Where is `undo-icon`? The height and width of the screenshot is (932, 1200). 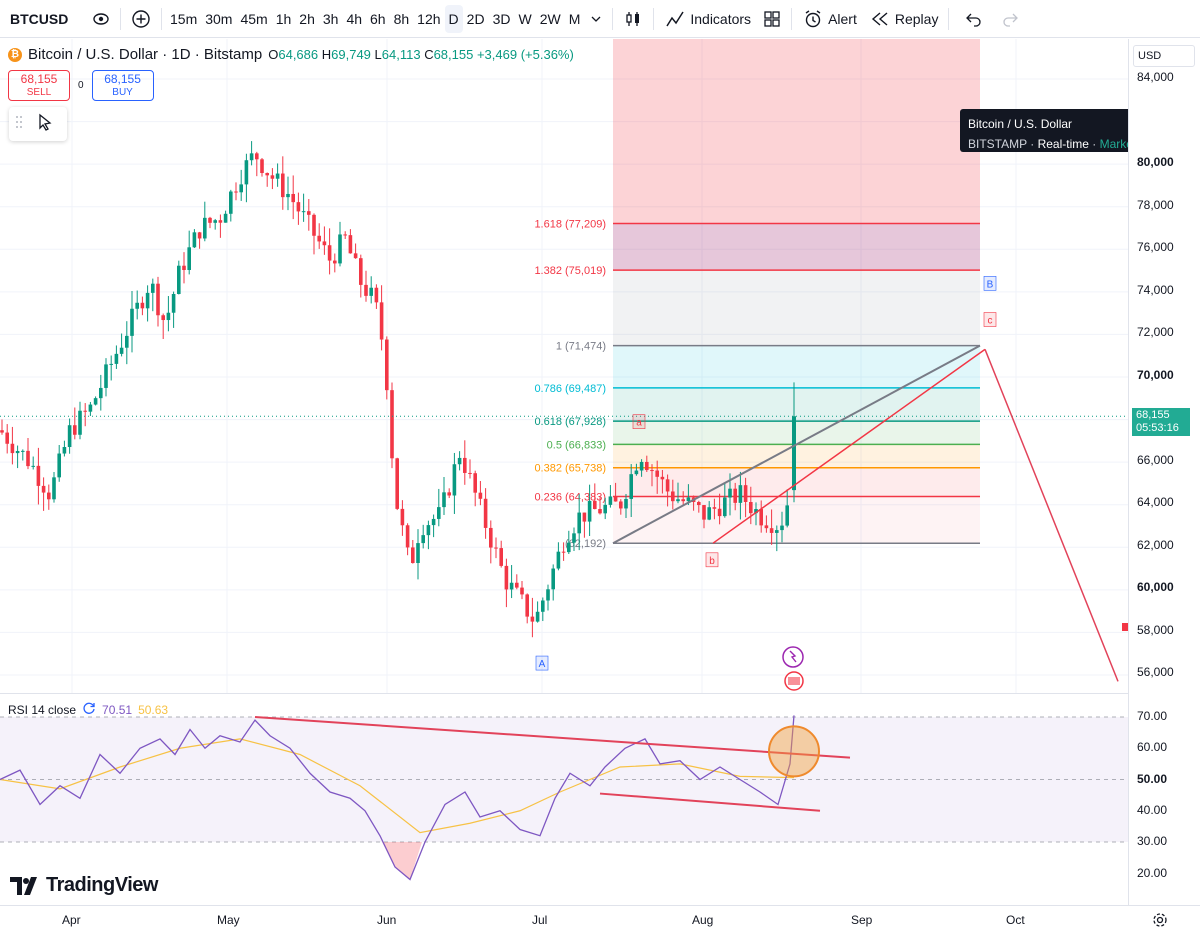 undo-icon is located at coordinates (974, 19).